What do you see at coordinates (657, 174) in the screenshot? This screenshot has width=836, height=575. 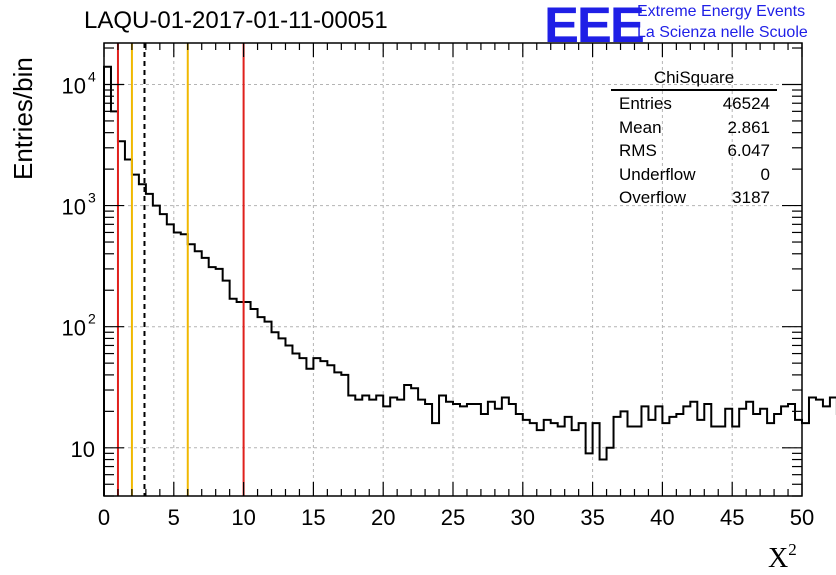 I see `stats-label: Underflow` at bounding box center [657, 174].